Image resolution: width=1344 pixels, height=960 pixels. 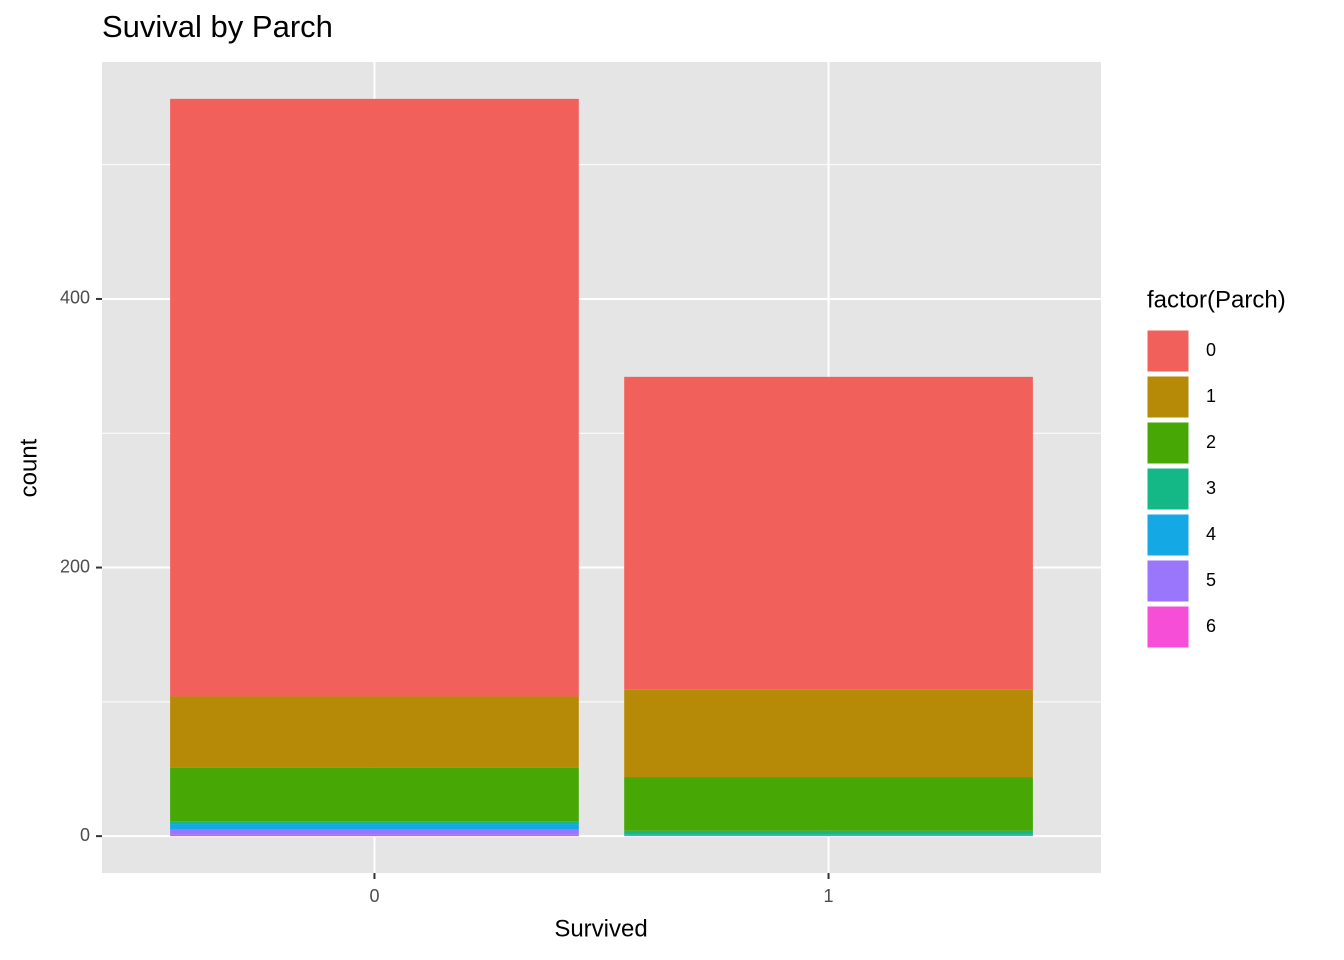 I want to click on y-tick-label: 200, so click(x=75, y=566).